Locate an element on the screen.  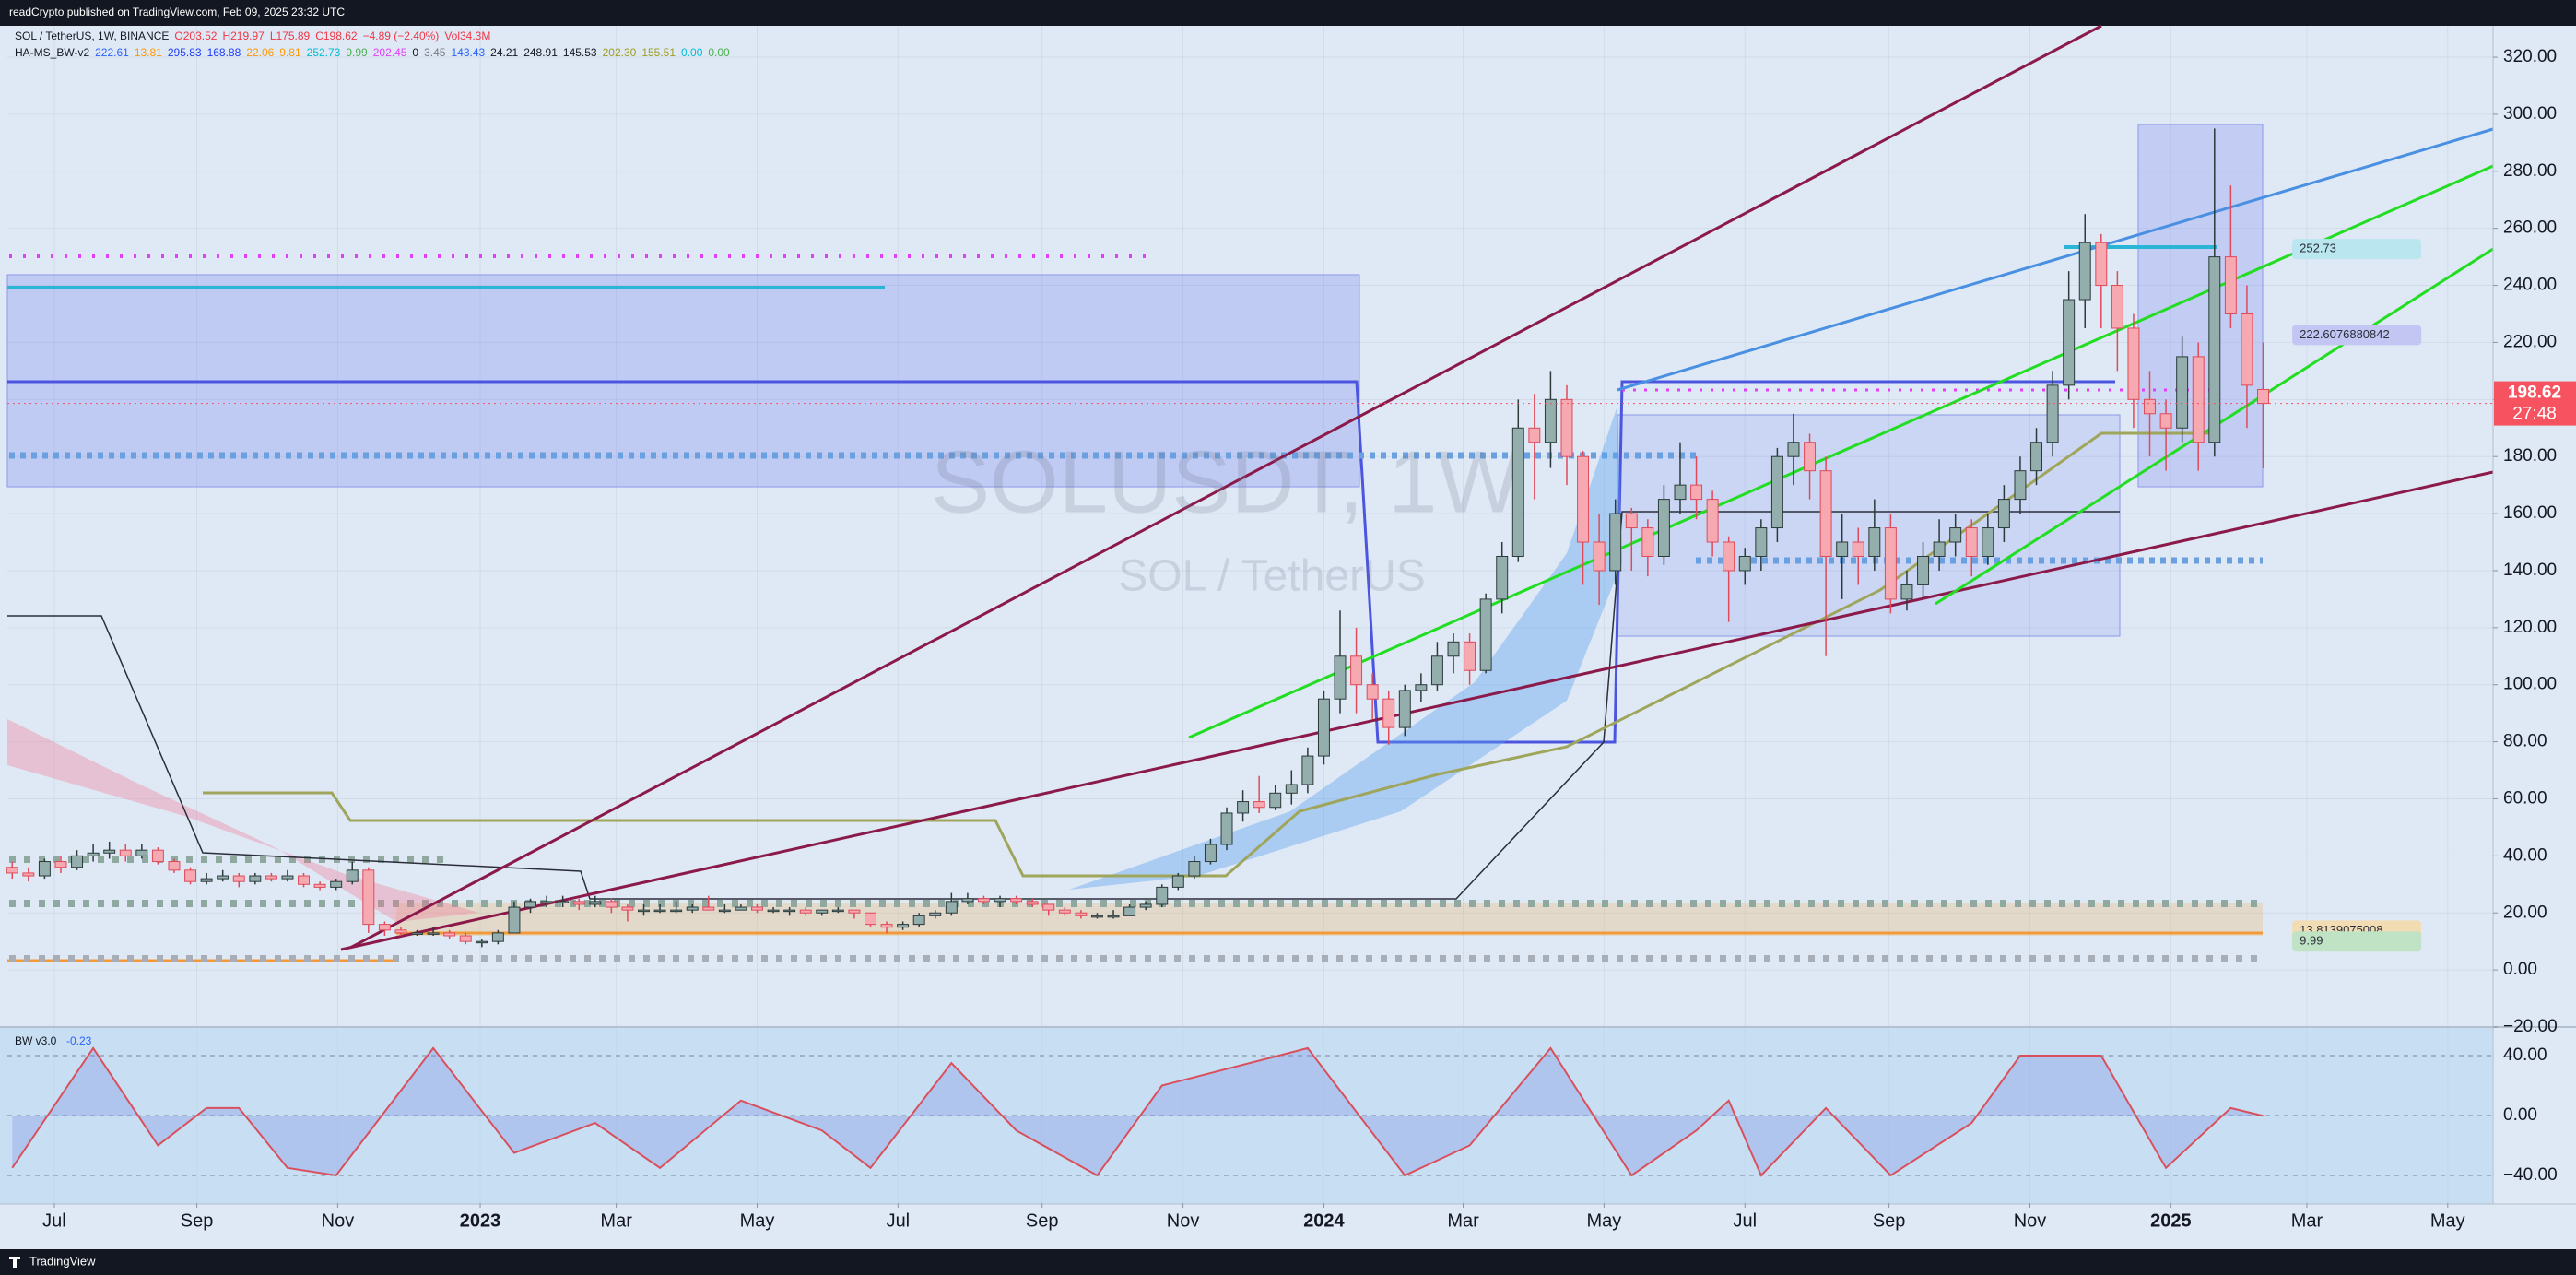
x-tick-label: Nov is located at coordinates (338, 1221).